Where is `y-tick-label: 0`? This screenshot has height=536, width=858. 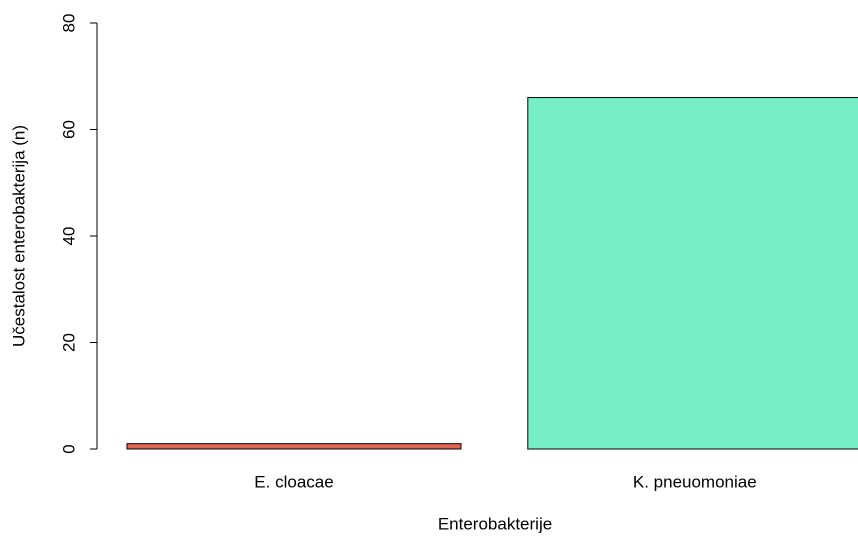
y-tick-label: 0 is located at coordinates (68, 448).